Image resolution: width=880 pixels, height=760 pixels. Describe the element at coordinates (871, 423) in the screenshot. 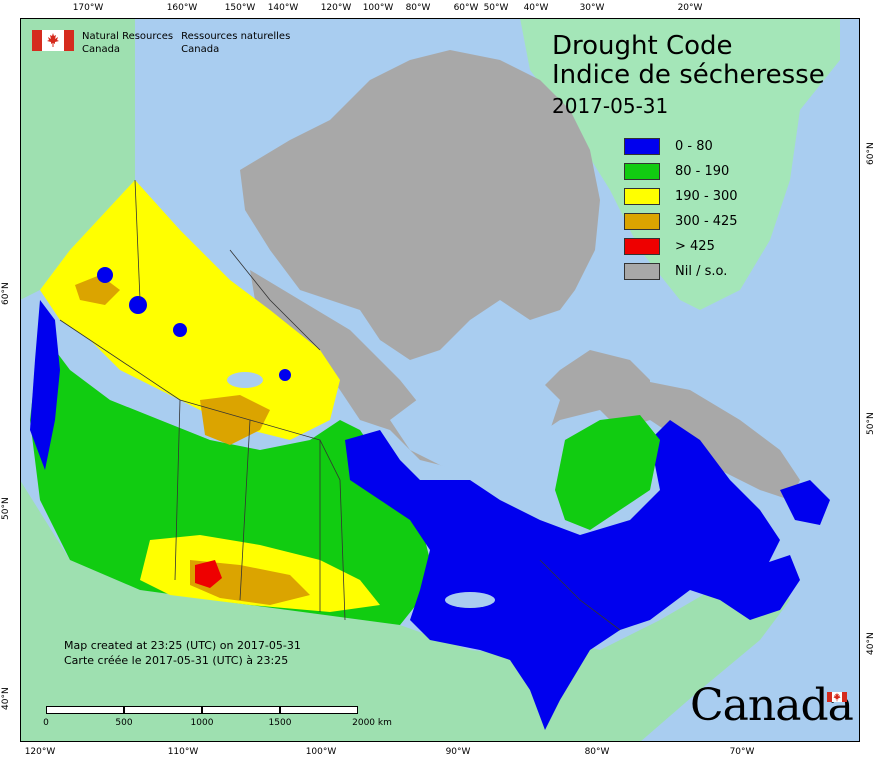

I see `lat-label-right: 50°N` at that location.